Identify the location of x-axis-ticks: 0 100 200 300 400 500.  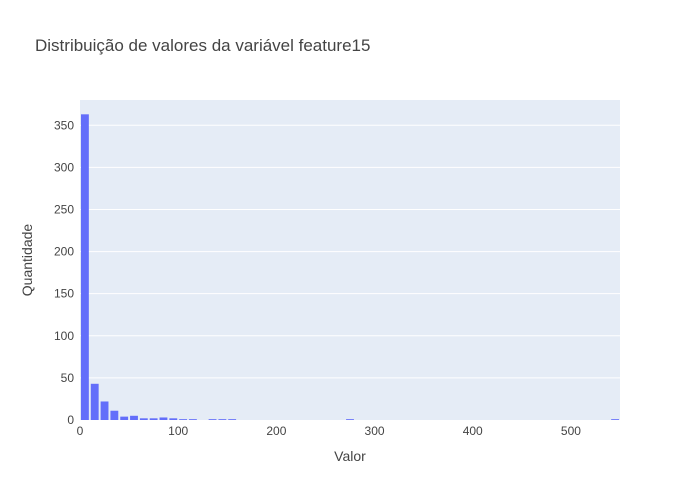
(329, 431).